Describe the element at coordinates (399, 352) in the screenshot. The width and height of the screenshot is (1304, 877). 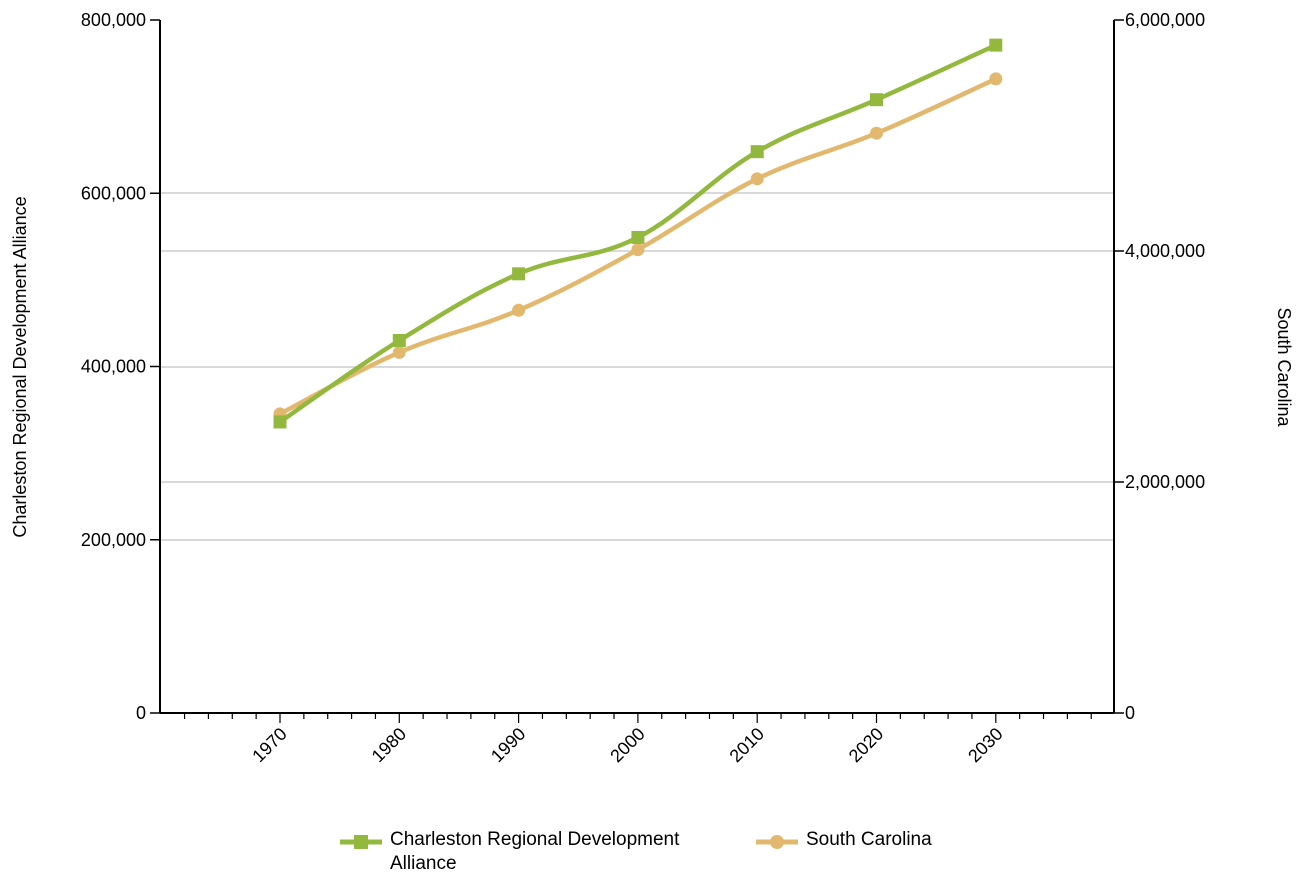
I see `point-south-carolina-1980` at that location.